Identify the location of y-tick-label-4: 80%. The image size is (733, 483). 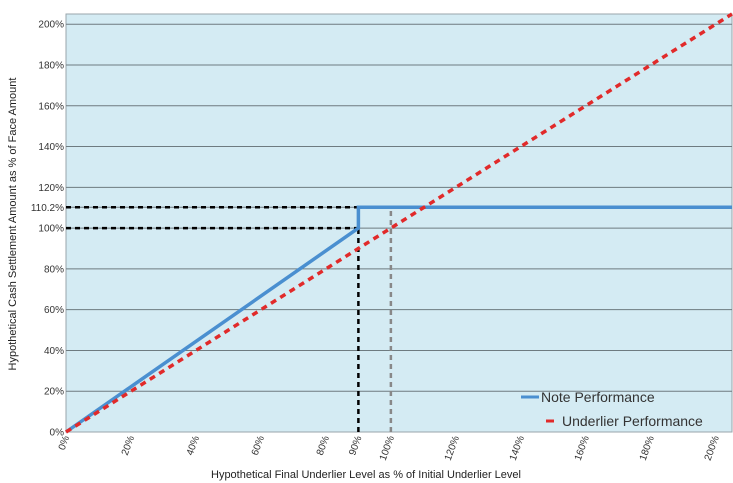
(54, 269).